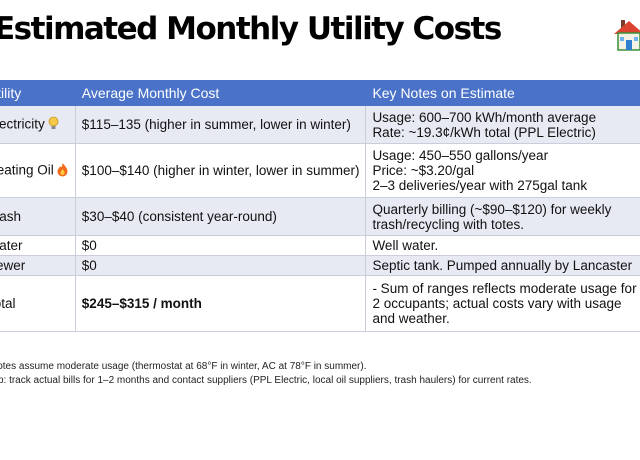 The height and width of the screenshot is (460, 640). What do you see at coordinates (484, 132) in the screenshot?
I see `note-line: Rate: ~19.3¢/kWh total (PPL Electric)` at bounding box center [484, 132].